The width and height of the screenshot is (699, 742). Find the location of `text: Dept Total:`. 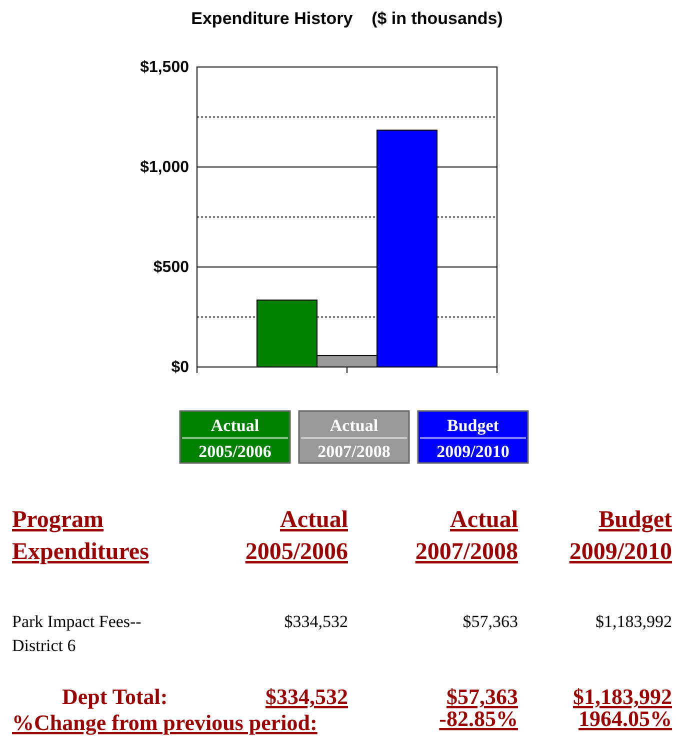

text: Dept Total: is located at coordinates (115, 696).